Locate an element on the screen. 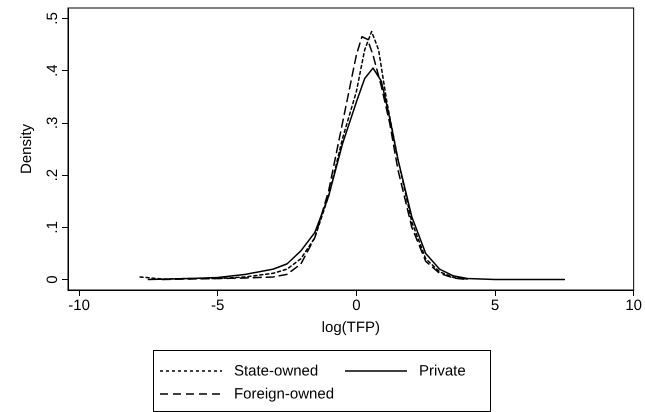 The height and width of the screenshot is (412, 645). x-tick-label: -5 is located at coordinates (217, 305).